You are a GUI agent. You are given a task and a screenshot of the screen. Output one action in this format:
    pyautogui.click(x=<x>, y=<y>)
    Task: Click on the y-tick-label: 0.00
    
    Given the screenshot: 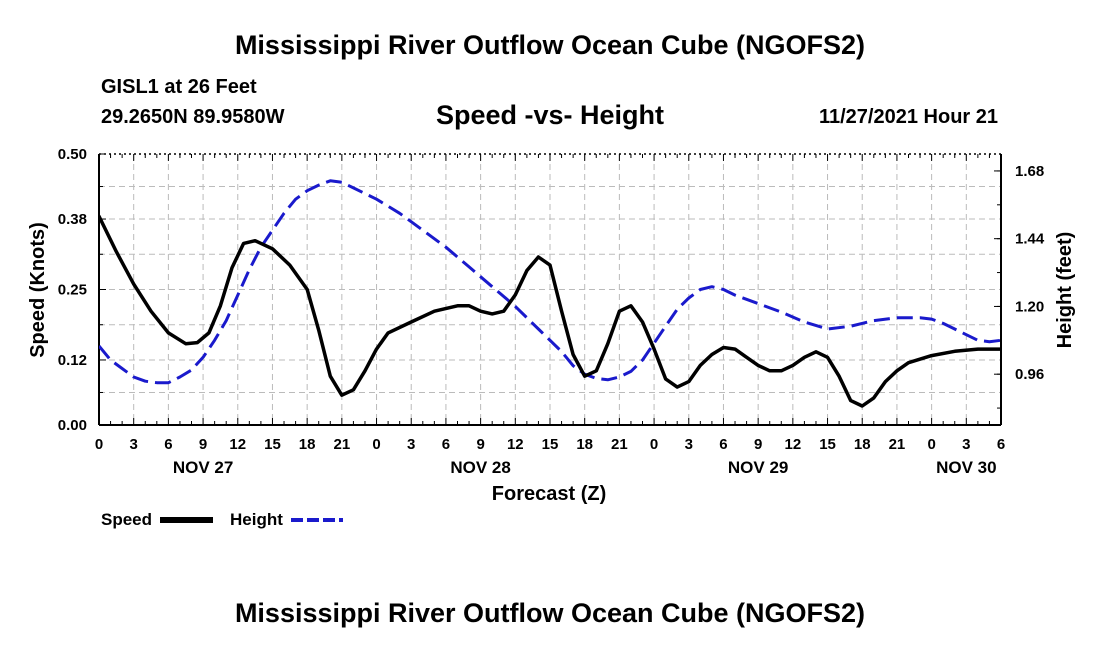 What is the action you would take?
    pyautogui.click(x=72, y=425)
    